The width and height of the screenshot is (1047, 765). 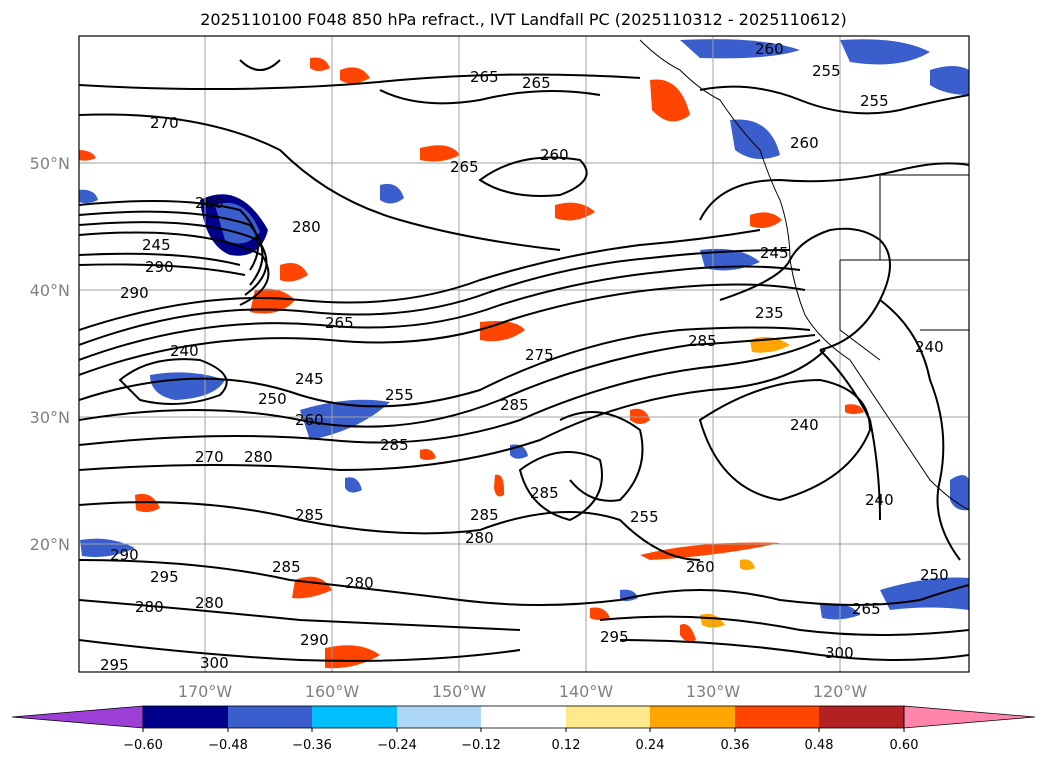 I want to click on lon-label-160w: 160°W, so click(x=332, y=691).